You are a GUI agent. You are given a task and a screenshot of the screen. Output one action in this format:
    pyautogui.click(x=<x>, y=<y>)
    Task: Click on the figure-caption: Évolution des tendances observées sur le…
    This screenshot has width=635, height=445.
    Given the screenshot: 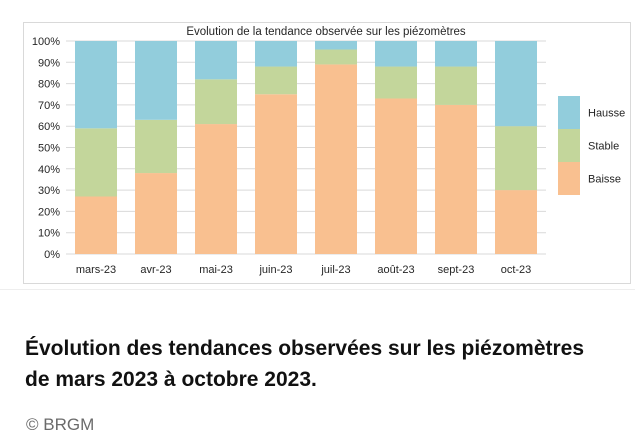 What is the action you would take?
    pyautogui.click(x=305, y=364)
    